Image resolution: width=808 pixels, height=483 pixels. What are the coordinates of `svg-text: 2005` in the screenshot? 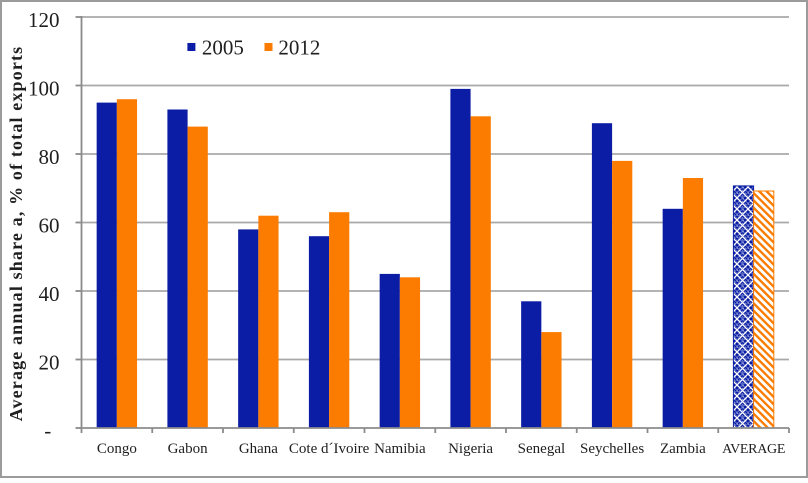 It's located at (223, 48).